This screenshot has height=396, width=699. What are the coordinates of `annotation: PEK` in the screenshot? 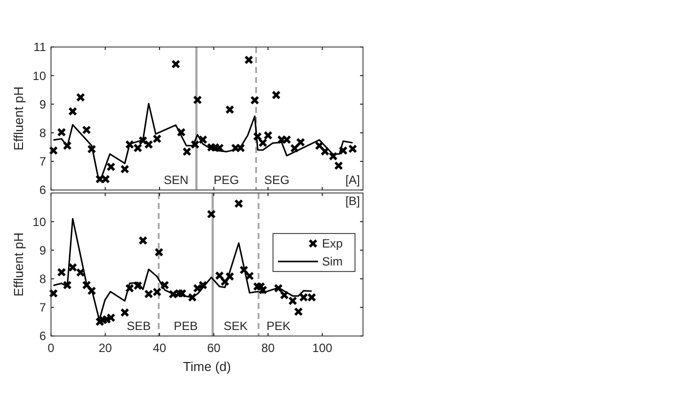 It's located at (278, 326).